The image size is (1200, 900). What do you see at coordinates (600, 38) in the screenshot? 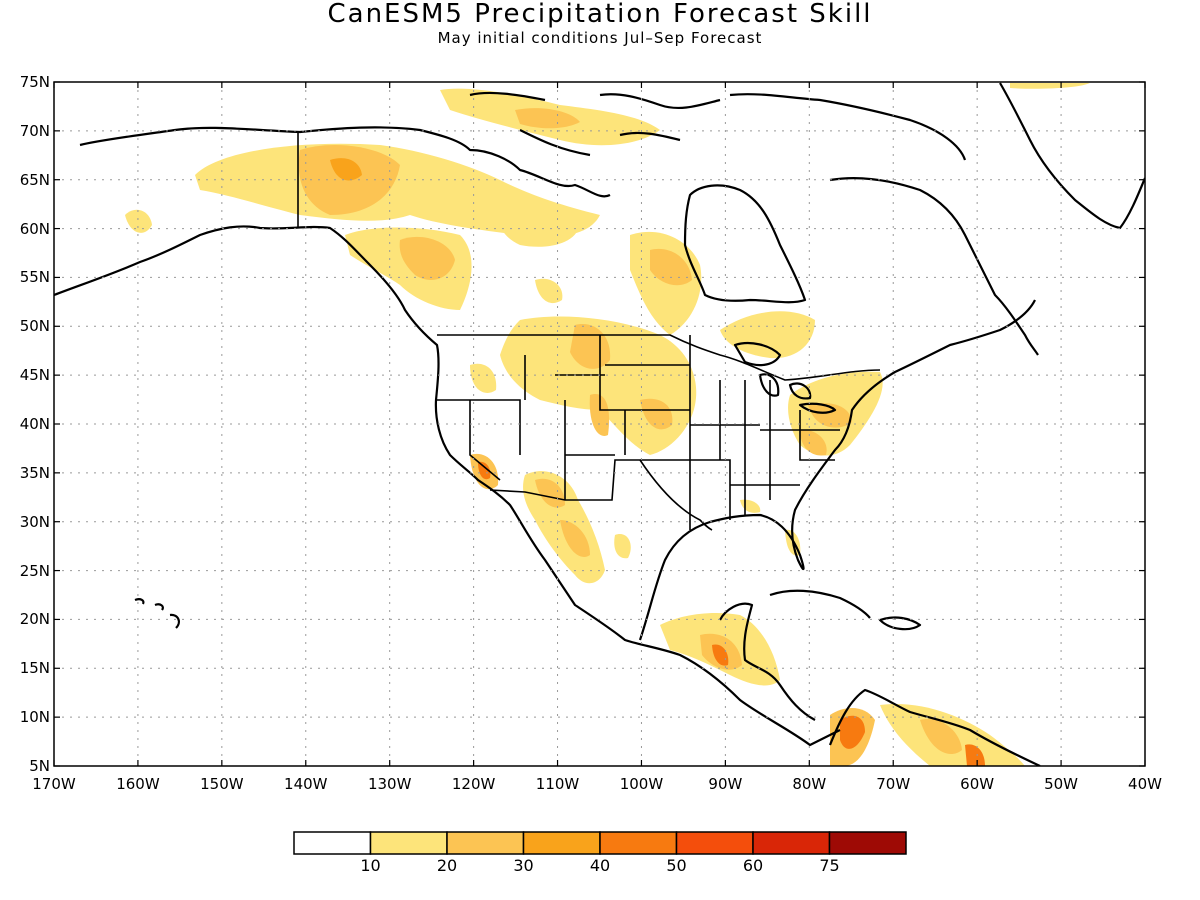
I see `map-subtitle: May initial conditions Jul–Sep Forecast` at bounding box center [600, 38].